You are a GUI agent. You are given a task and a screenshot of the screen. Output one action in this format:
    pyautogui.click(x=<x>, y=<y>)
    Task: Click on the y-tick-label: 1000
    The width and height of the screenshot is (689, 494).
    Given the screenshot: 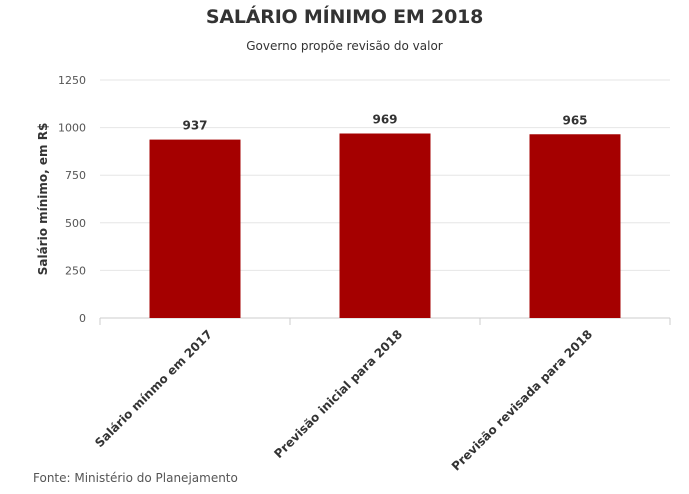 What is the action you would take?
    pyautogui.click(x=72, y=128)
    